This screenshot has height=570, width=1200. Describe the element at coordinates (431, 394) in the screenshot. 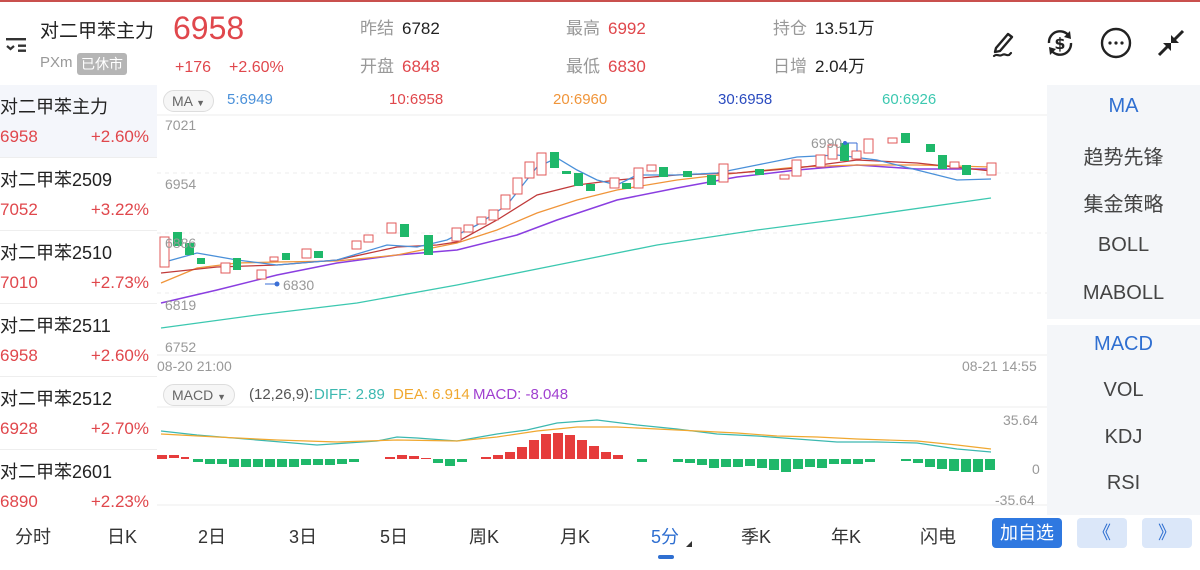

I see `macd-dea: DEA: 6.914` at that location.